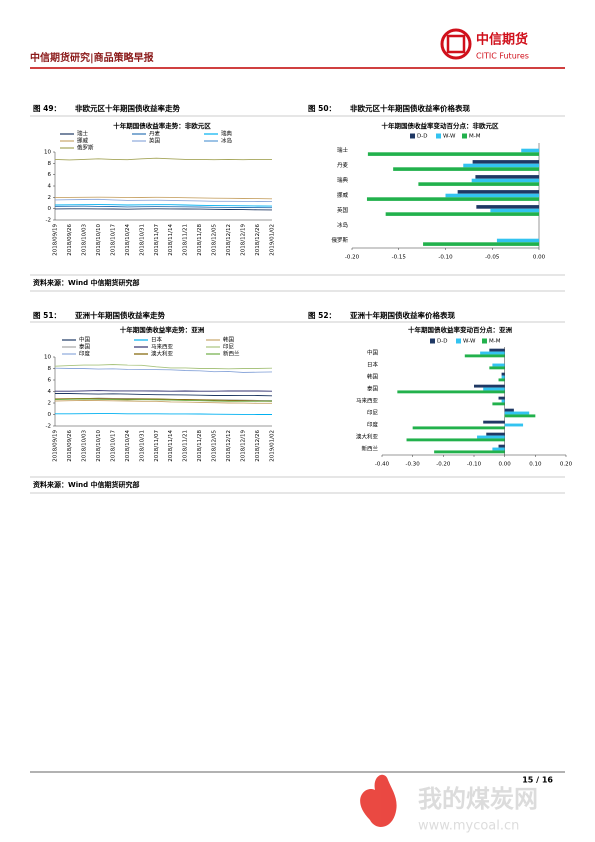 This screenshot has width=595, height=842. What do you see at coordinates (157, 340) in the screenshot?
I see `legend-label: 日本` at bounding box center [157, 340].